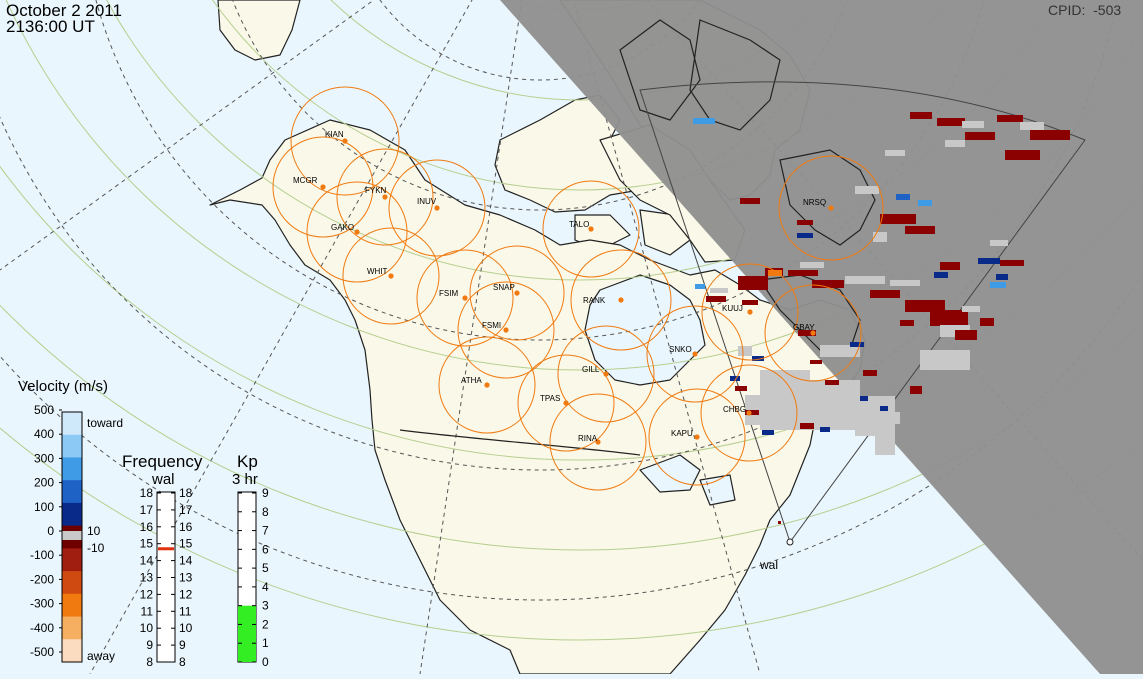  I want to click on kp-legend: Kp 3 hr 9 8 7 6 5 4 3 2 1 0, so click(250, 560).